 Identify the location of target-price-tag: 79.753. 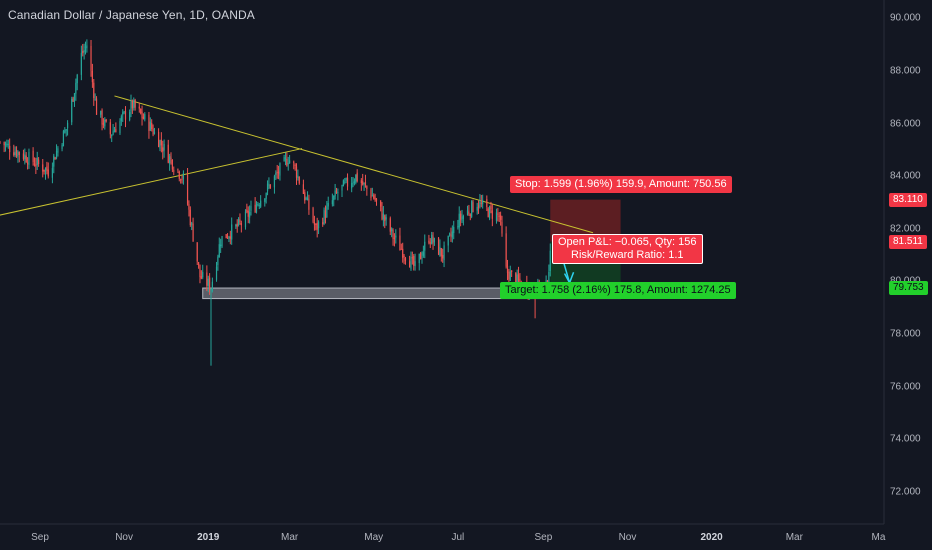
(908, 287).